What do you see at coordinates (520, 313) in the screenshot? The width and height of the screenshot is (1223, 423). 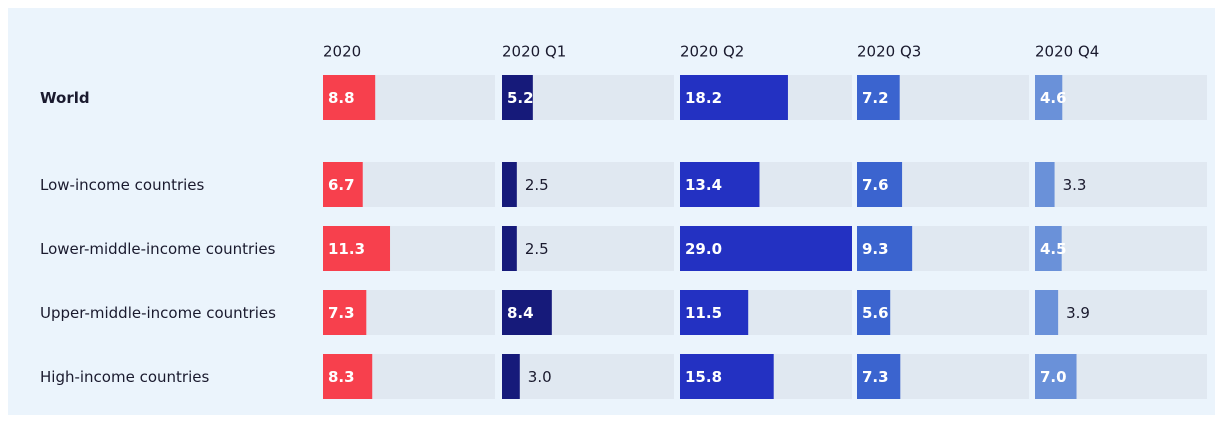 I see `value-label: 8.4` at bounding box center [520, 313].